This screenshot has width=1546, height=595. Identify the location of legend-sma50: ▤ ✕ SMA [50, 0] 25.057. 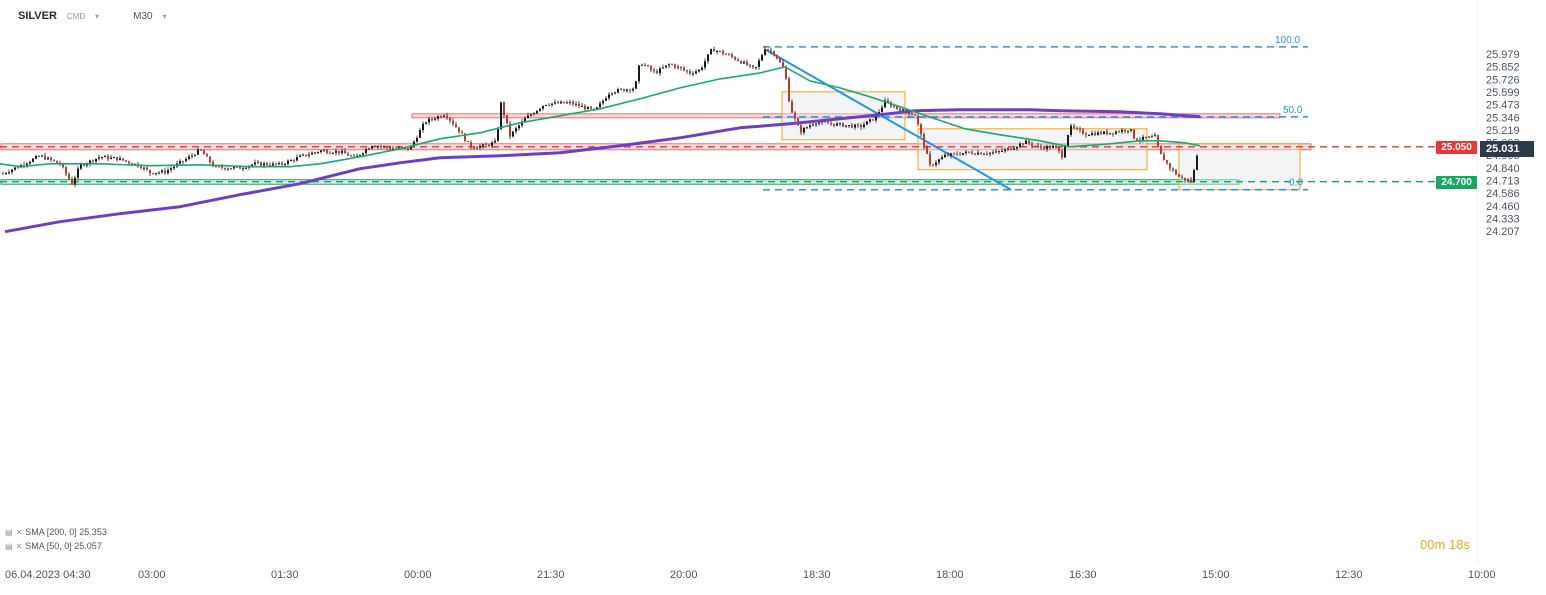
(53, 546).